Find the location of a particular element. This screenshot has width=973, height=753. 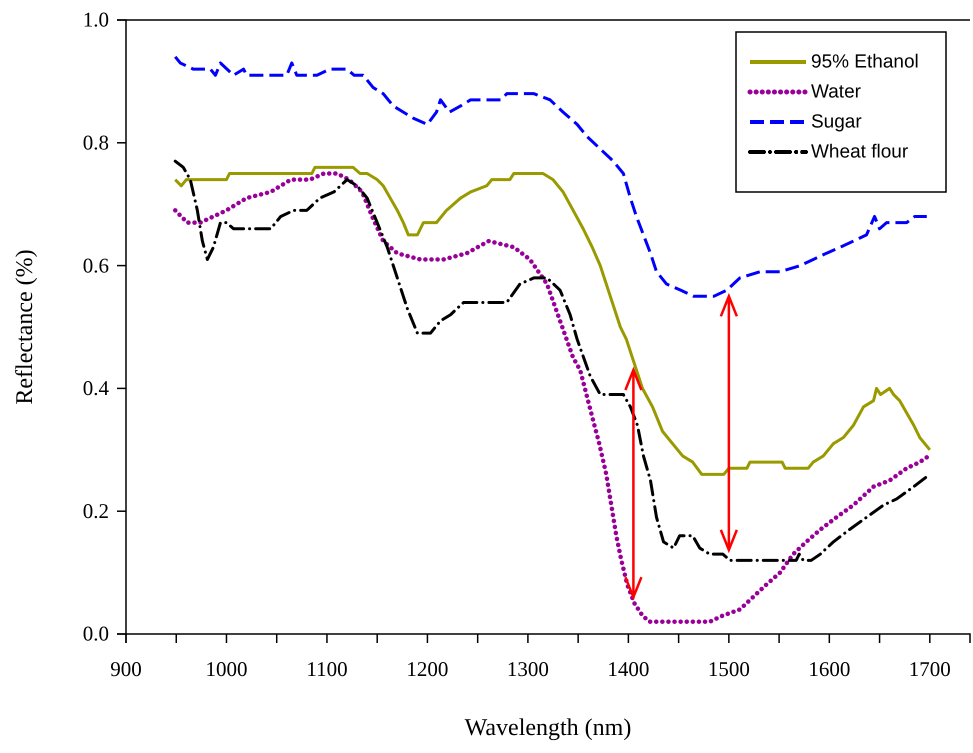

x-tick-label: 1300 is located at coordinates (527, 668).